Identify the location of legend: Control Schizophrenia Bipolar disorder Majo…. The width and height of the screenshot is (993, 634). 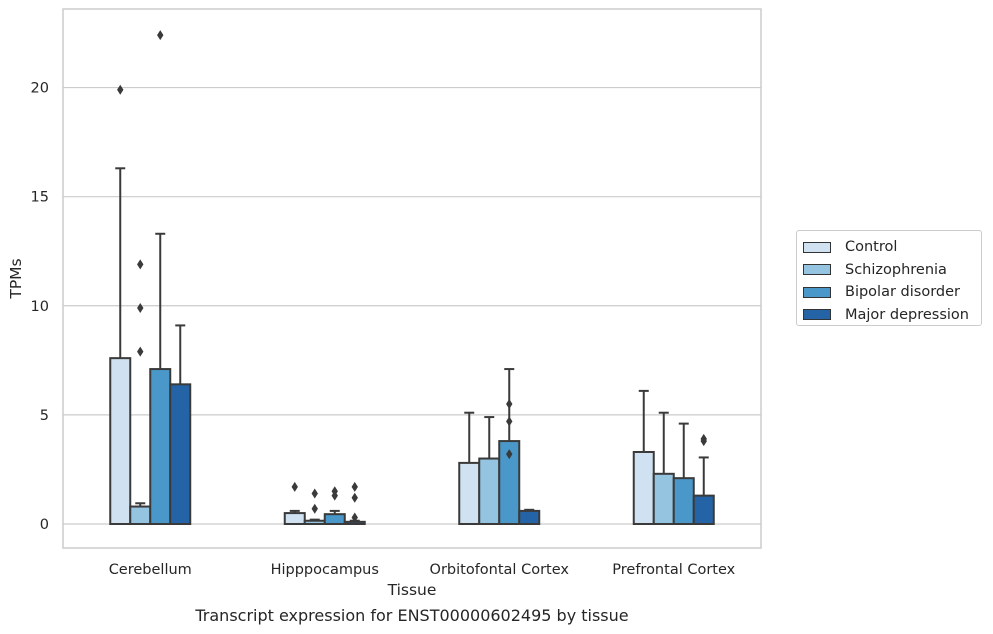
(889, 278).